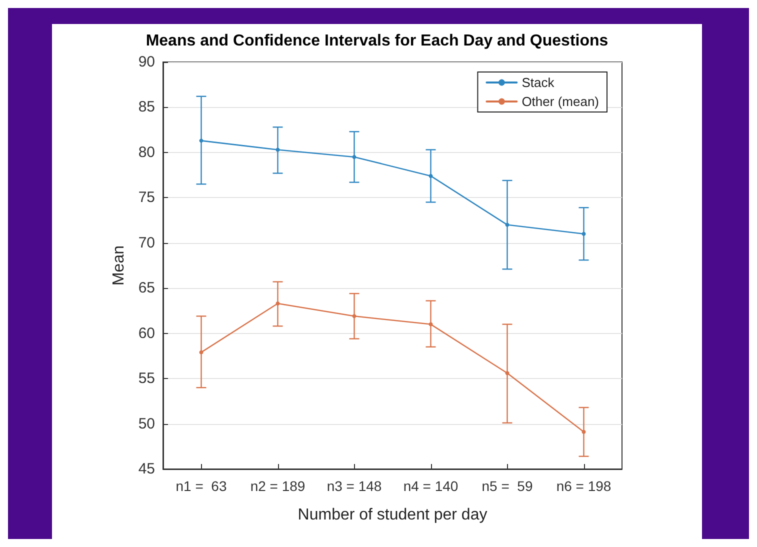  What do you see at coordinates (507, 486) in the screenshot?
I see `x-tick-label: n5 = 59` at bounding box center [507, 486].